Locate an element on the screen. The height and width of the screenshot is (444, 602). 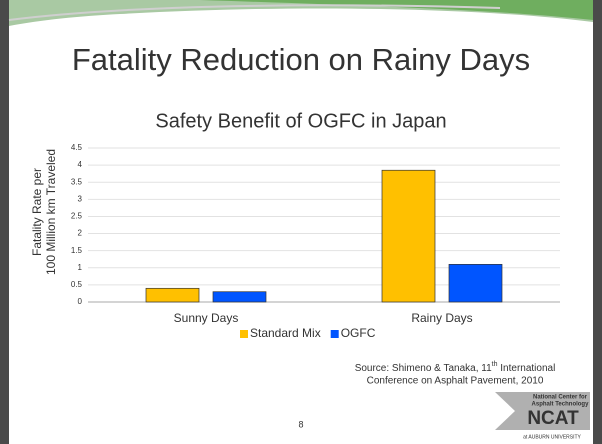
y-tick-label: 2 is located at coordinates (80, 233).